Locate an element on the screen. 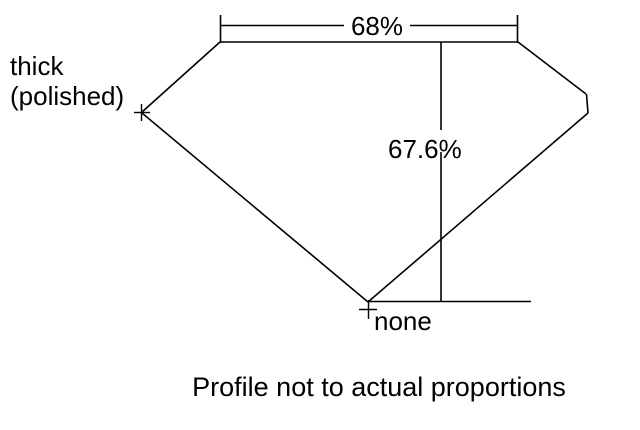 This screenshot has width=640, height=430. diagram-caption: Profile not to actual proportions is located at coordinates (379, 387).